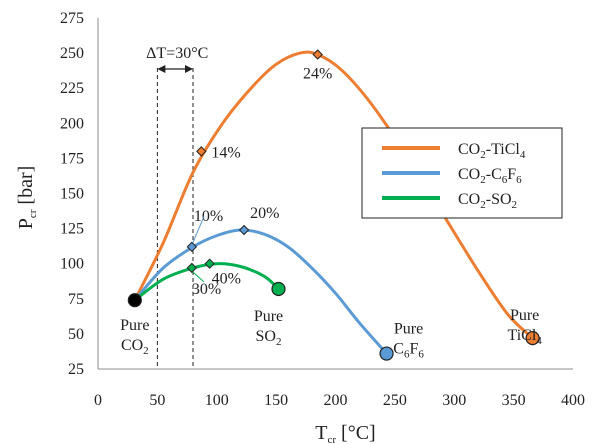  Describe the element at coordinates (269, 338) in the screenshot. I see `pure-label-line2: SO2` at that location.